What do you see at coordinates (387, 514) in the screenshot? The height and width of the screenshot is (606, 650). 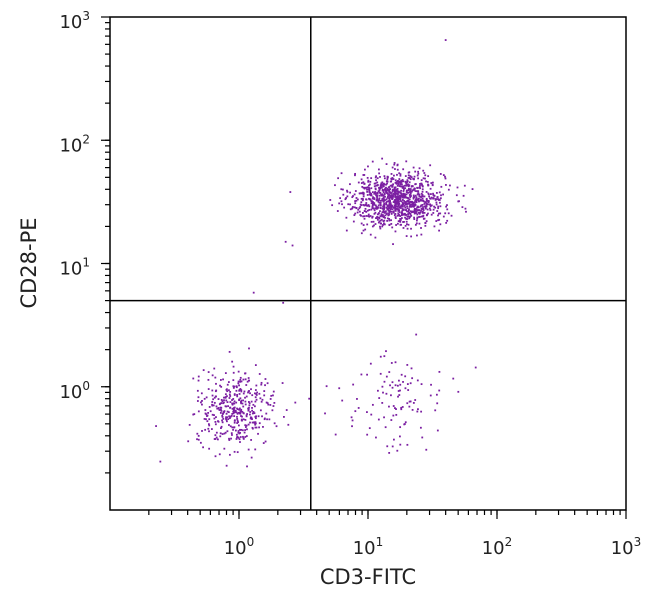 I see `x-axis-ticks` at bounding box center [387, 514].